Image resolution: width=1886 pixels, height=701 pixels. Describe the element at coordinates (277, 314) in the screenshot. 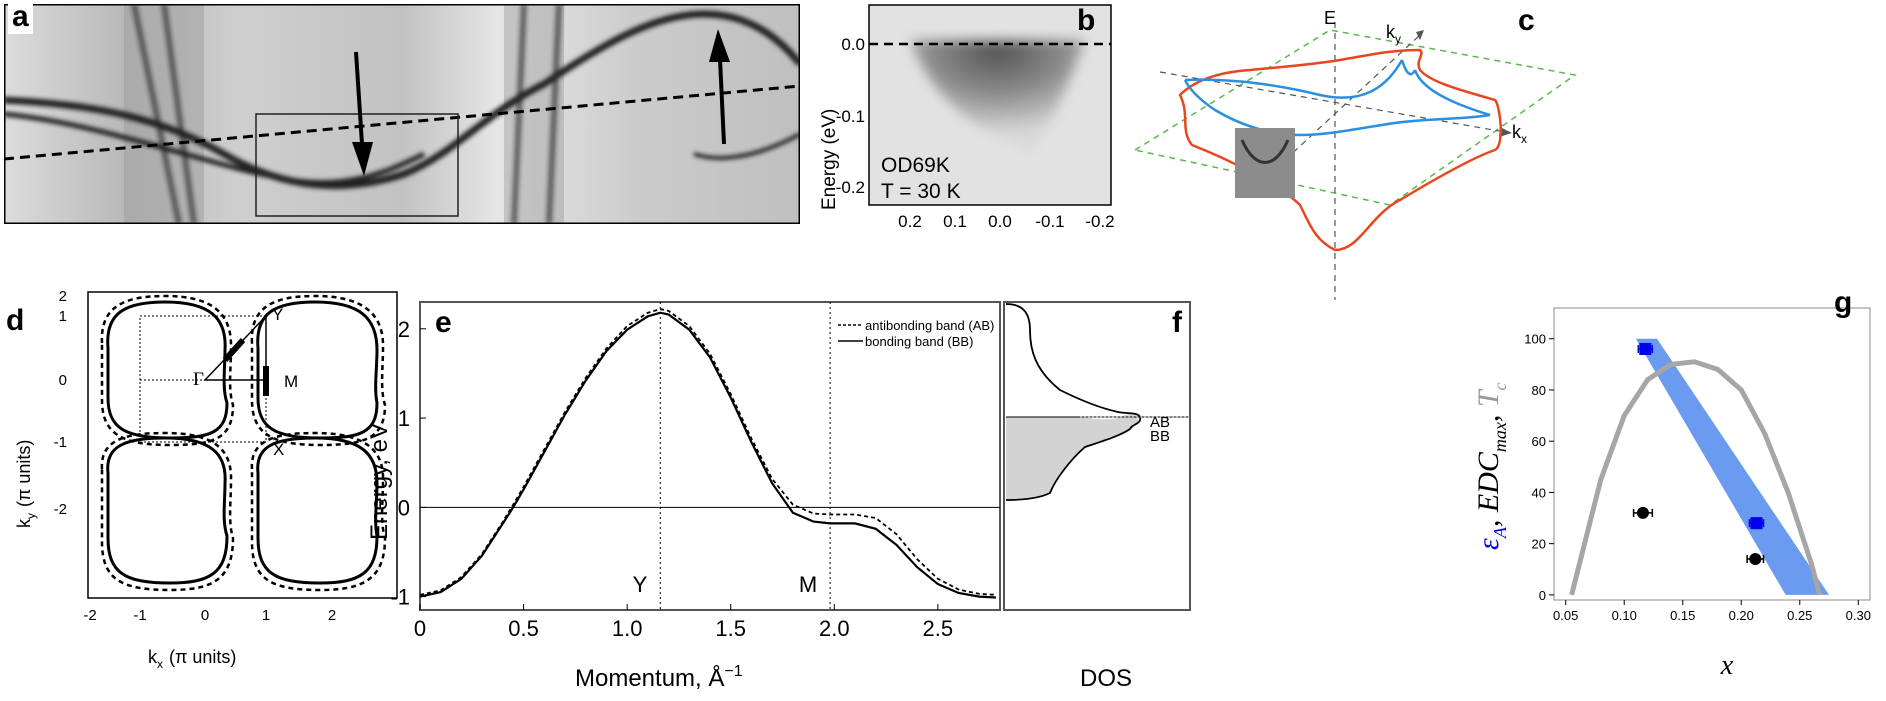

I see `panel-d-point-y: Y` at that location.